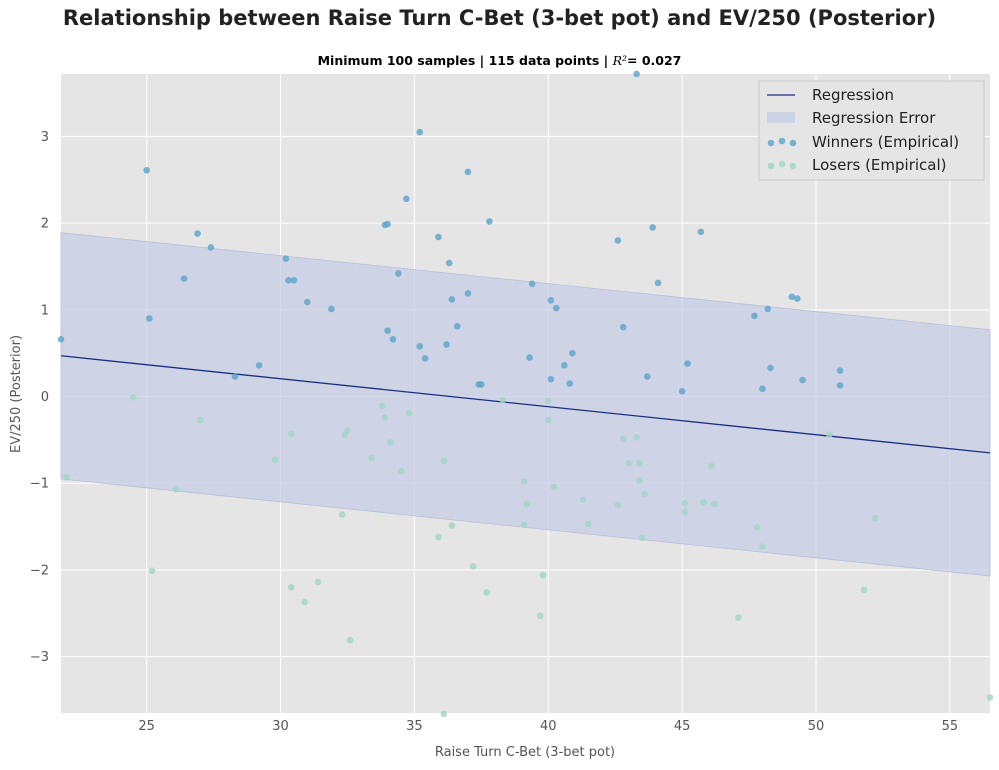 This screenshot has width=999, height=770. Describe the element at coordinates (39, 570) in the screenshot. I see `y-tick-label: −2` at that location.